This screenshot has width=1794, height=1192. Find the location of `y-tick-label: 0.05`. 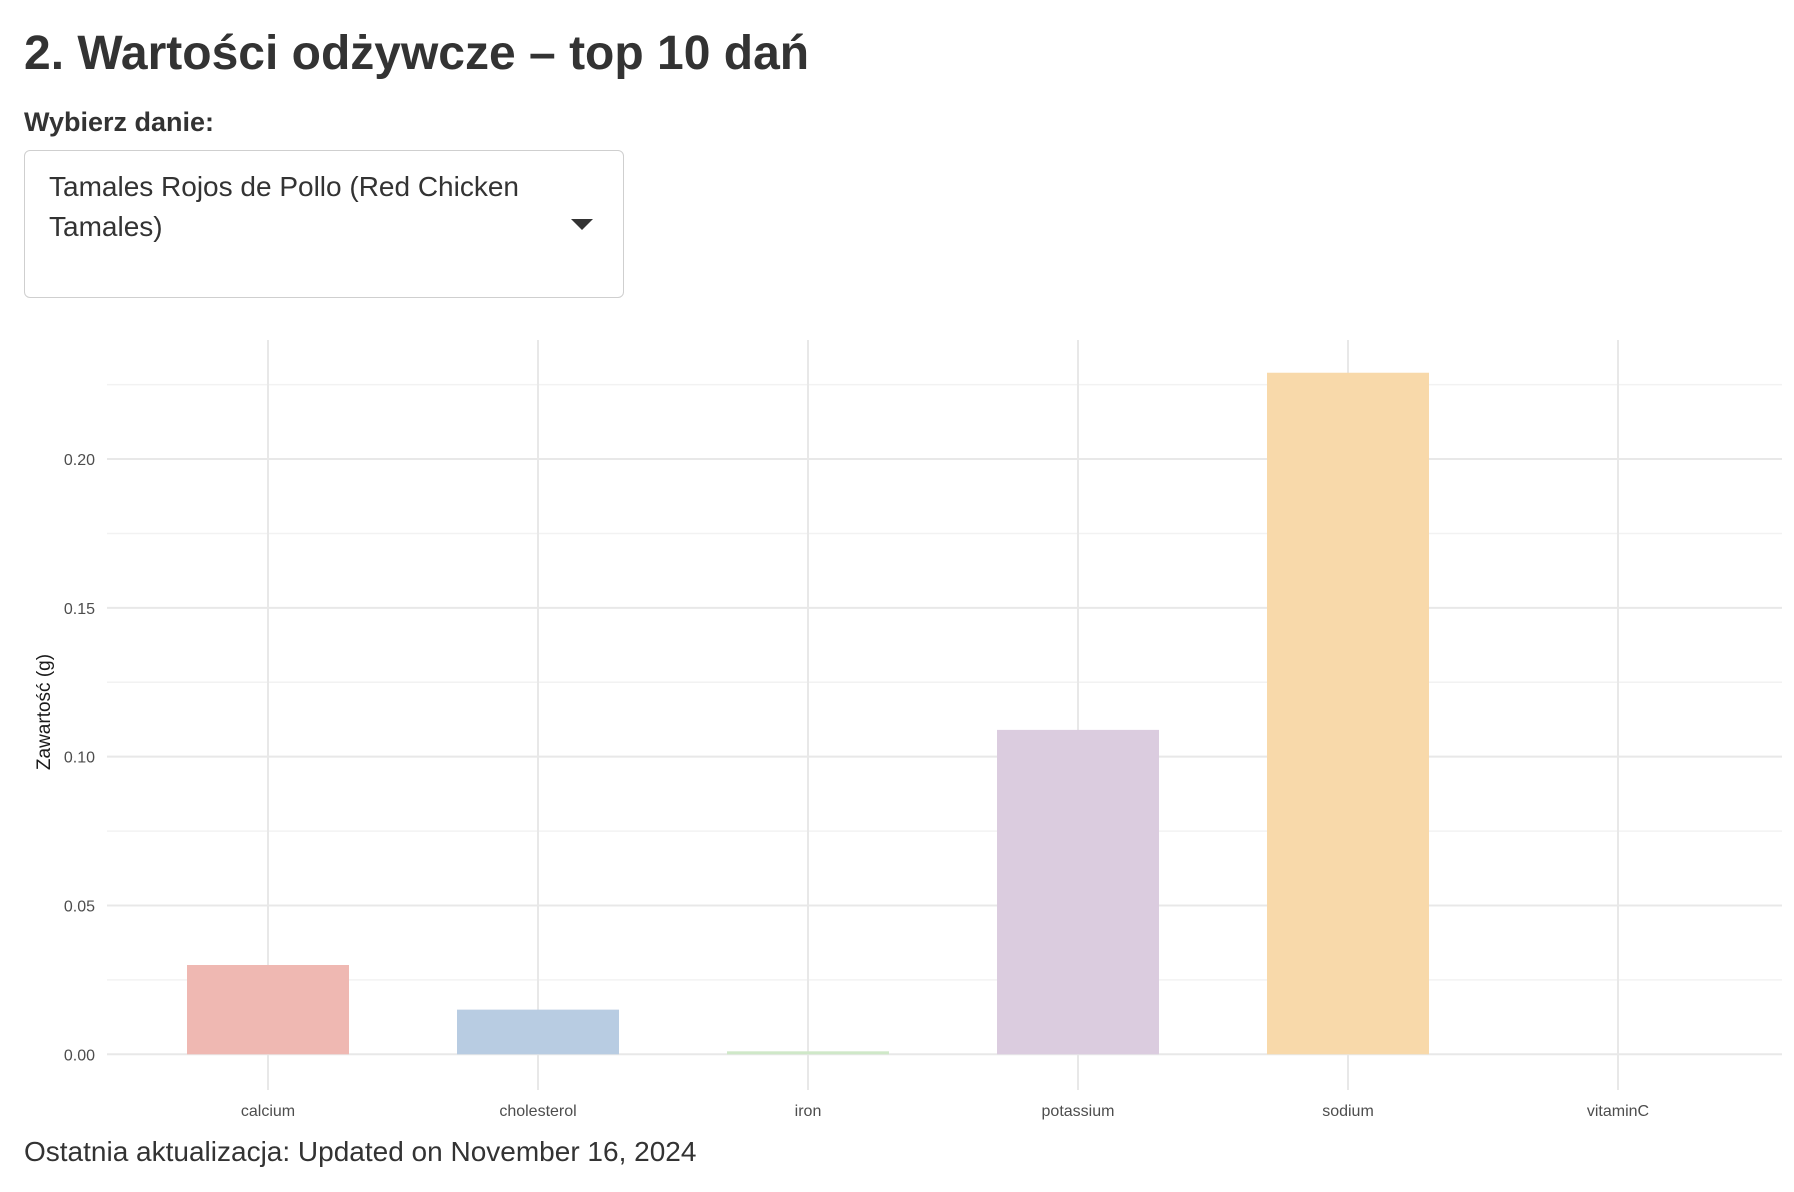

y-tick-label: 0.05 is located at coordinates (79, 906).